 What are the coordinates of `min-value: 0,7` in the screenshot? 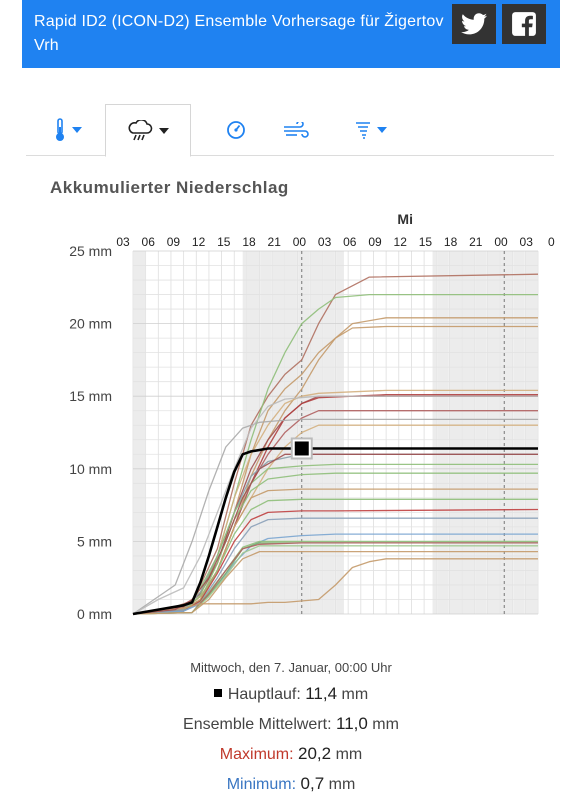 It's located at (312, 783).